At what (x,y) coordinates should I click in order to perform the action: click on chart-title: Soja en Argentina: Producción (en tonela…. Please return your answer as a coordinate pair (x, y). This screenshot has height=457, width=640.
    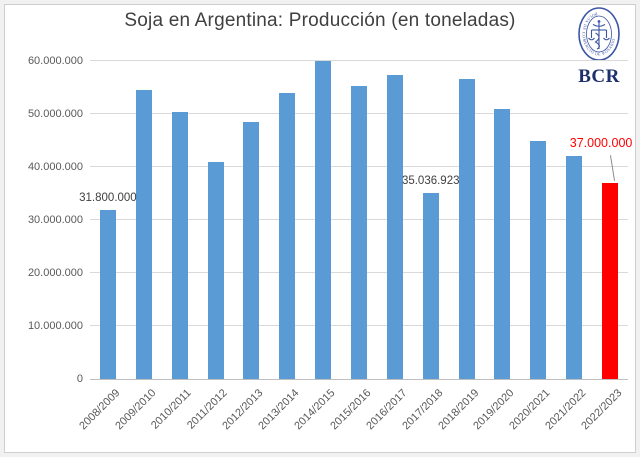
    Looking at the image, I should click on (320, 20).